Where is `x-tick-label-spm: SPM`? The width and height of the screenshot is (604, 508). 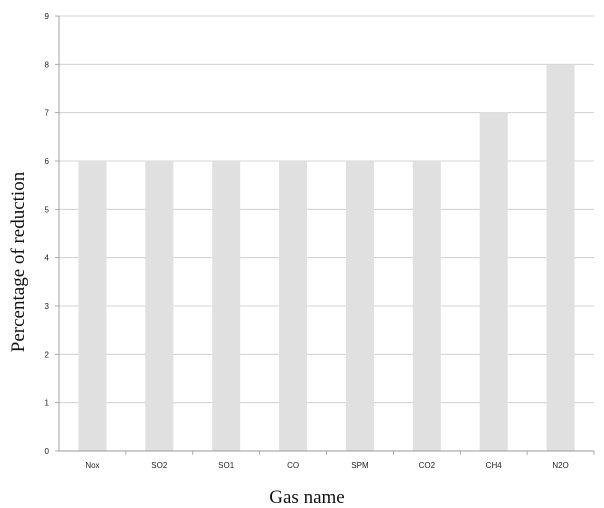
x-tick-label-spm: SPM is located at coordinates (360, 465).